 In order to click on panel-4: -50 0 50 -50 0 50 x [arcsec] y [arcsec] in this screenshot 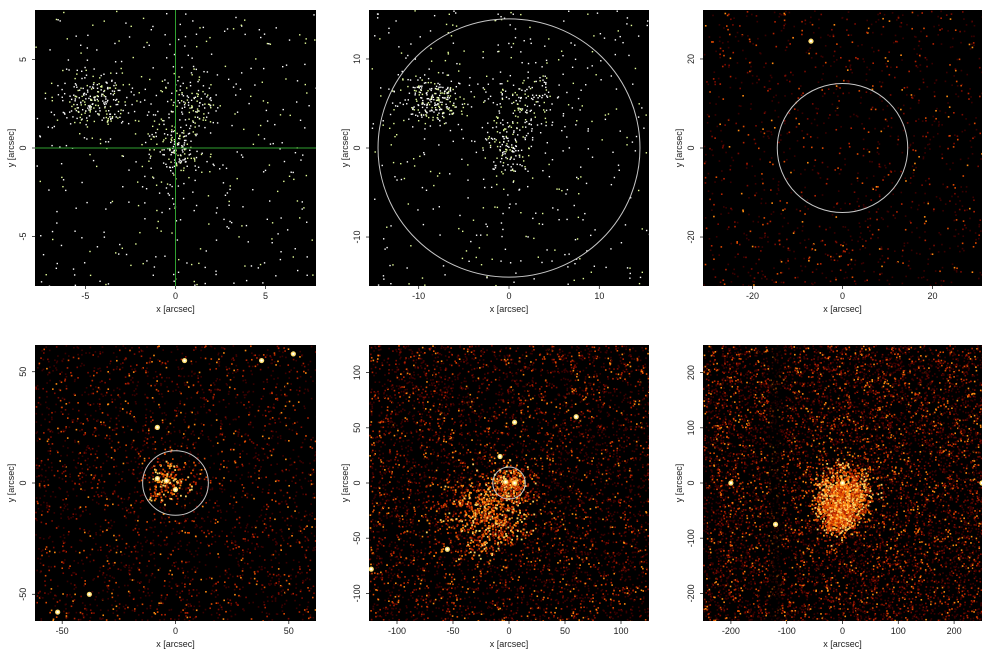, I will do `click(161, 497)`.